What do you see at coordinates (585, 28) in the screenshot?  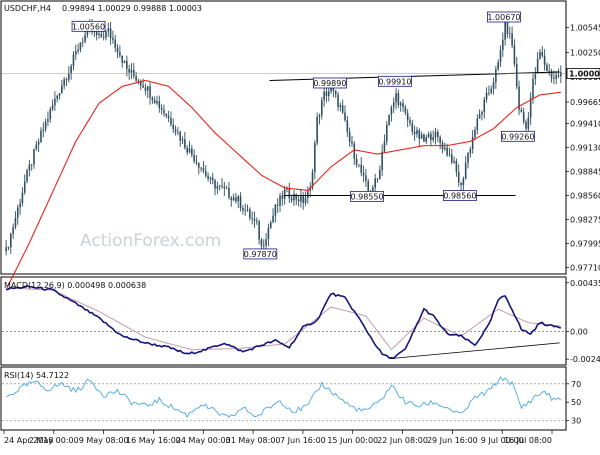 I see `price-axis-label: 1.00545` at bounding box center [585, 28].